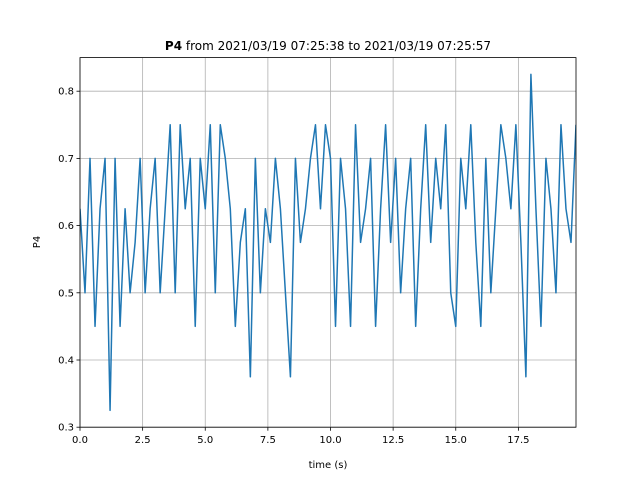  What do you see at coordinates (66, 361) in the screenshot?
I see `y-tick-label: 0.4` at bounding box center [66, 361].